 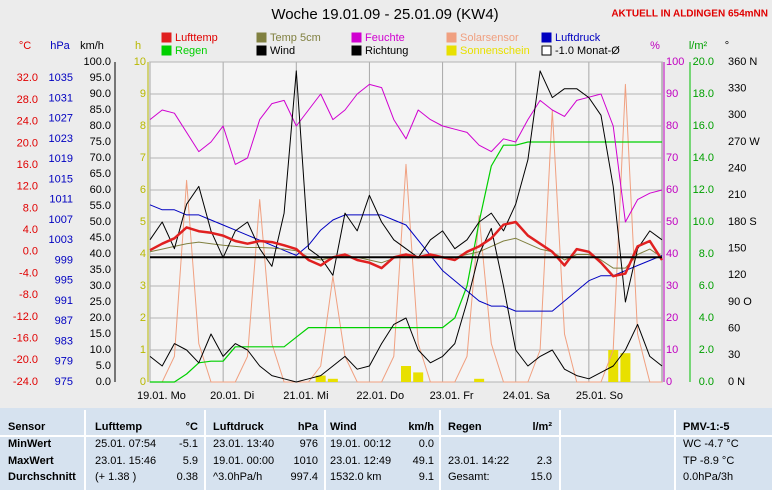 What do you see at coordinates (61, 119) in the screenshot?
I see `y-tick-label: 1027` at bounding box center [61, 119].